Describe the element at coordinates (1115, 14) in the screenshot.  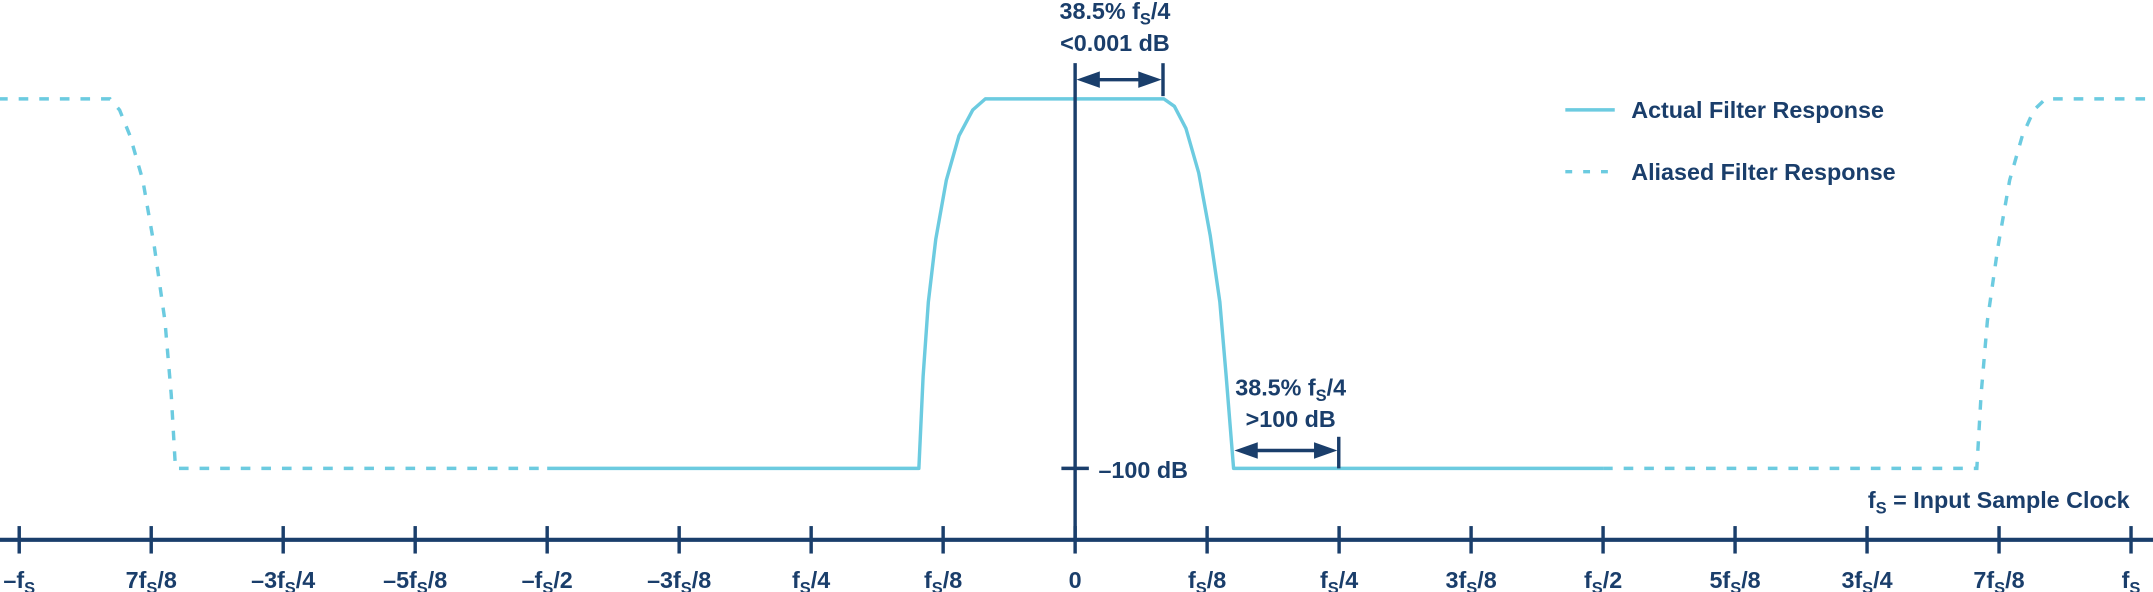
I see `passband-annotation-line1: 38.5% fS/4` at that location.